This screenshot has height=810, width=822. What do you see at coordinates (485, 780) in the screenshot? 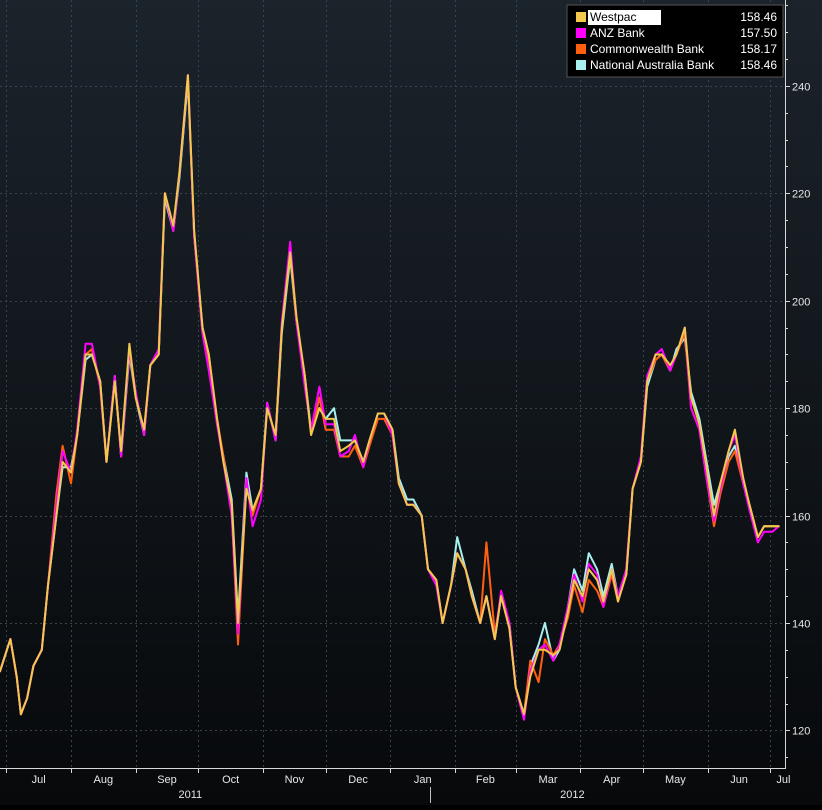
I see `x-tick-label: Feb` at bounding box center [485, 780].